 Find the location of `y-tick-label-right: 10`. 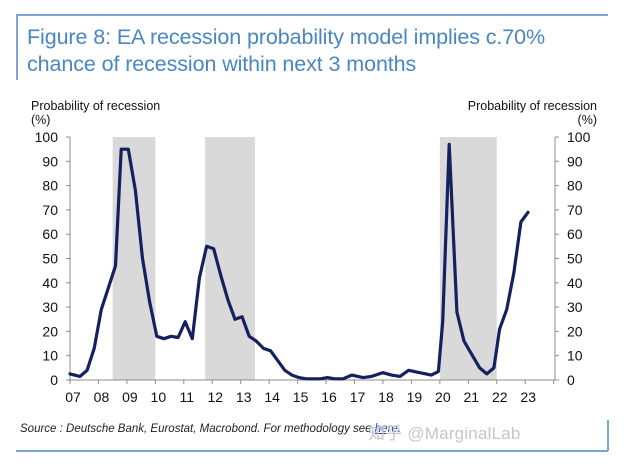

y-tick-label-right: 10 is located at coordinates (575, 356).